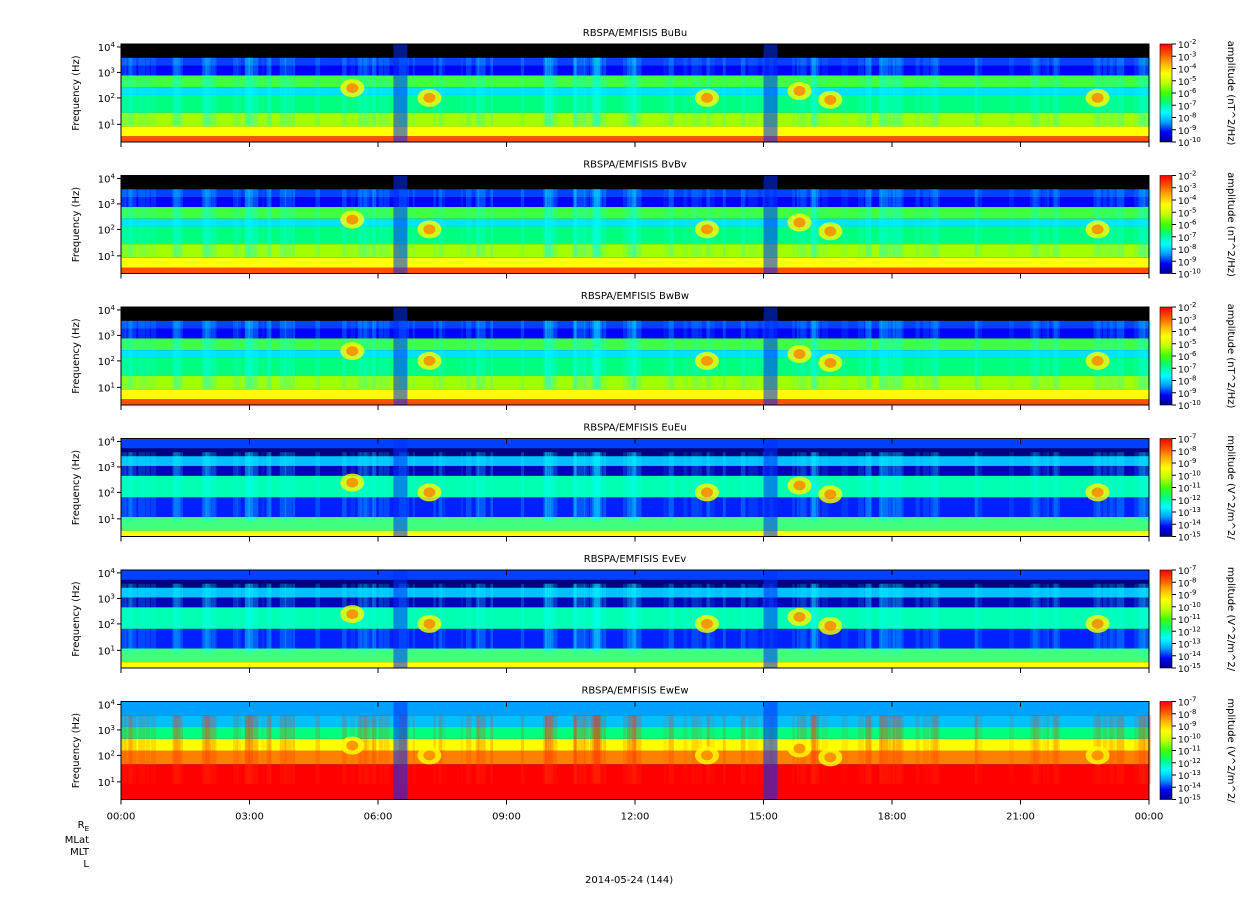  What do you see at coordinates (86, 864) in the screenshot?
I see `row-label-l: L` at bounding box center [86, 864].